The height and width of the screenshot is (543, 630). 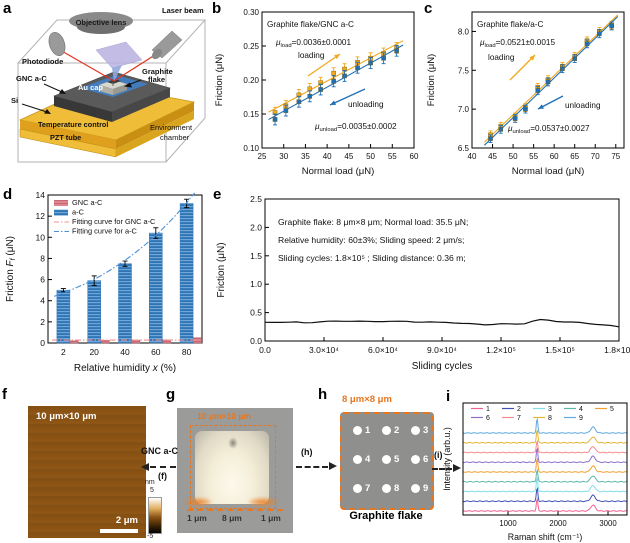 I want to click on y-tick-label: 1.5, so click(x=256, y=256).